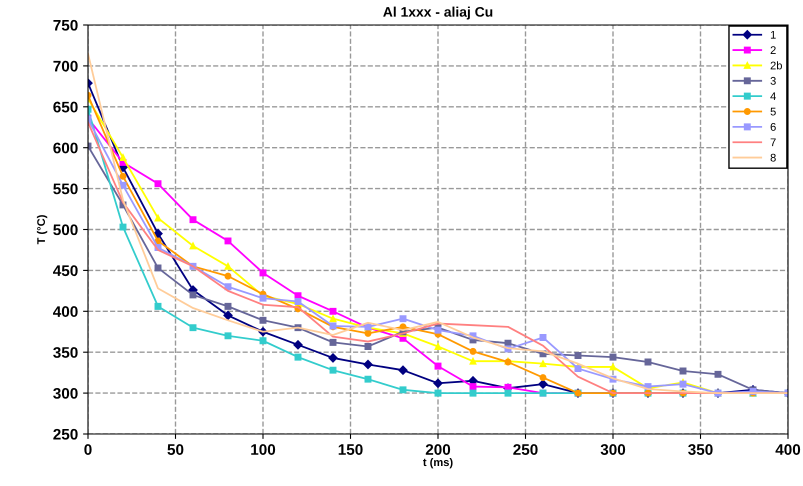 The height and width of the screenshot is (486, 803). What do you see at coordinates (350, 449) in the screenshot?
I see `x-tick-label: 150` at bounding box center [350, 449].